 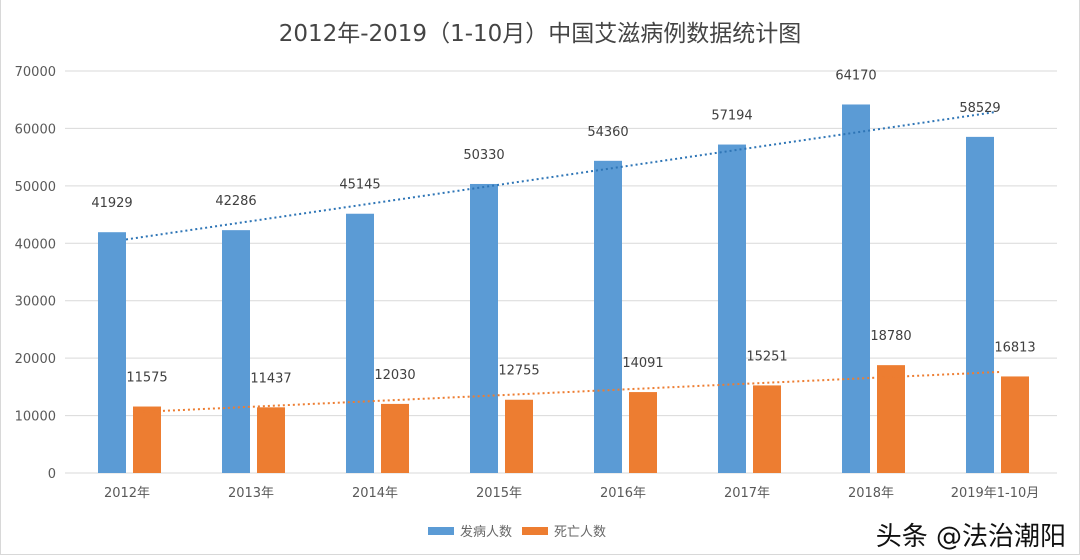 I want to click on y-tick-label: 20000, so click(x=35, y=359).